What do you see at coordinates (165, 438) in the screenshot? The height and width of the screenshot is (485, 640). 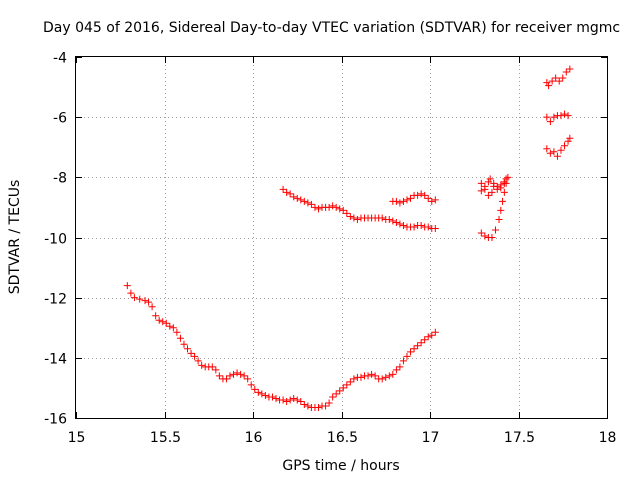 I see `x-tick-label: 15.5` at bounding box center [165, 438].